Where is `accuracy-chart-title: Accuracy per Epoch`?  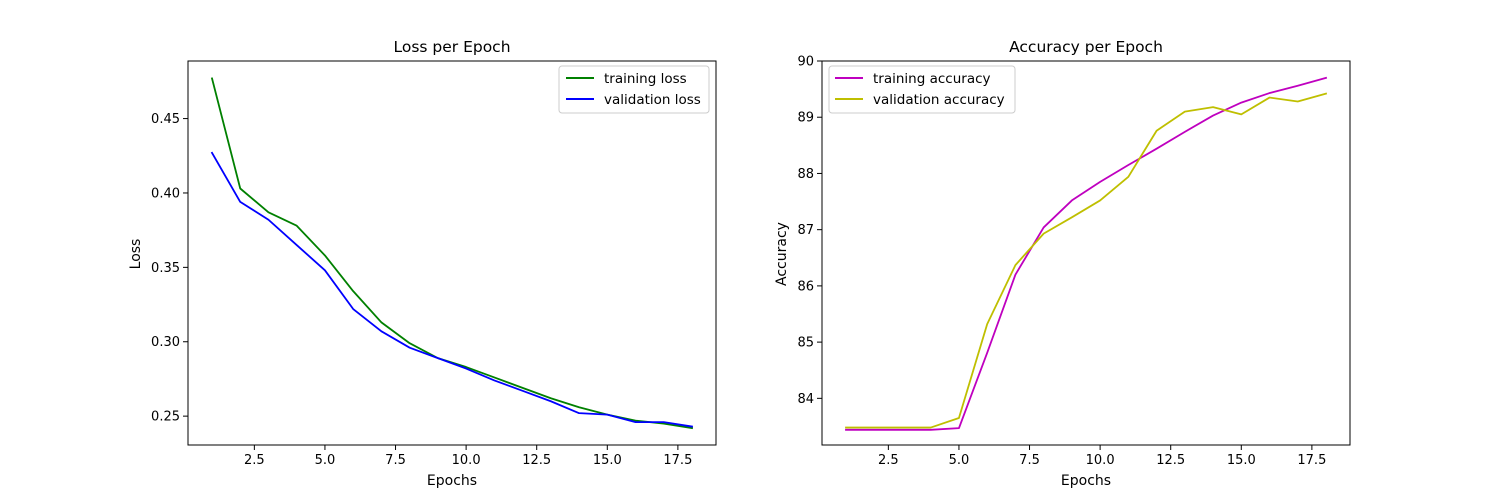
accuracy-chart-title: Accuracy per Epoch is located at coordinates (1086, 47).